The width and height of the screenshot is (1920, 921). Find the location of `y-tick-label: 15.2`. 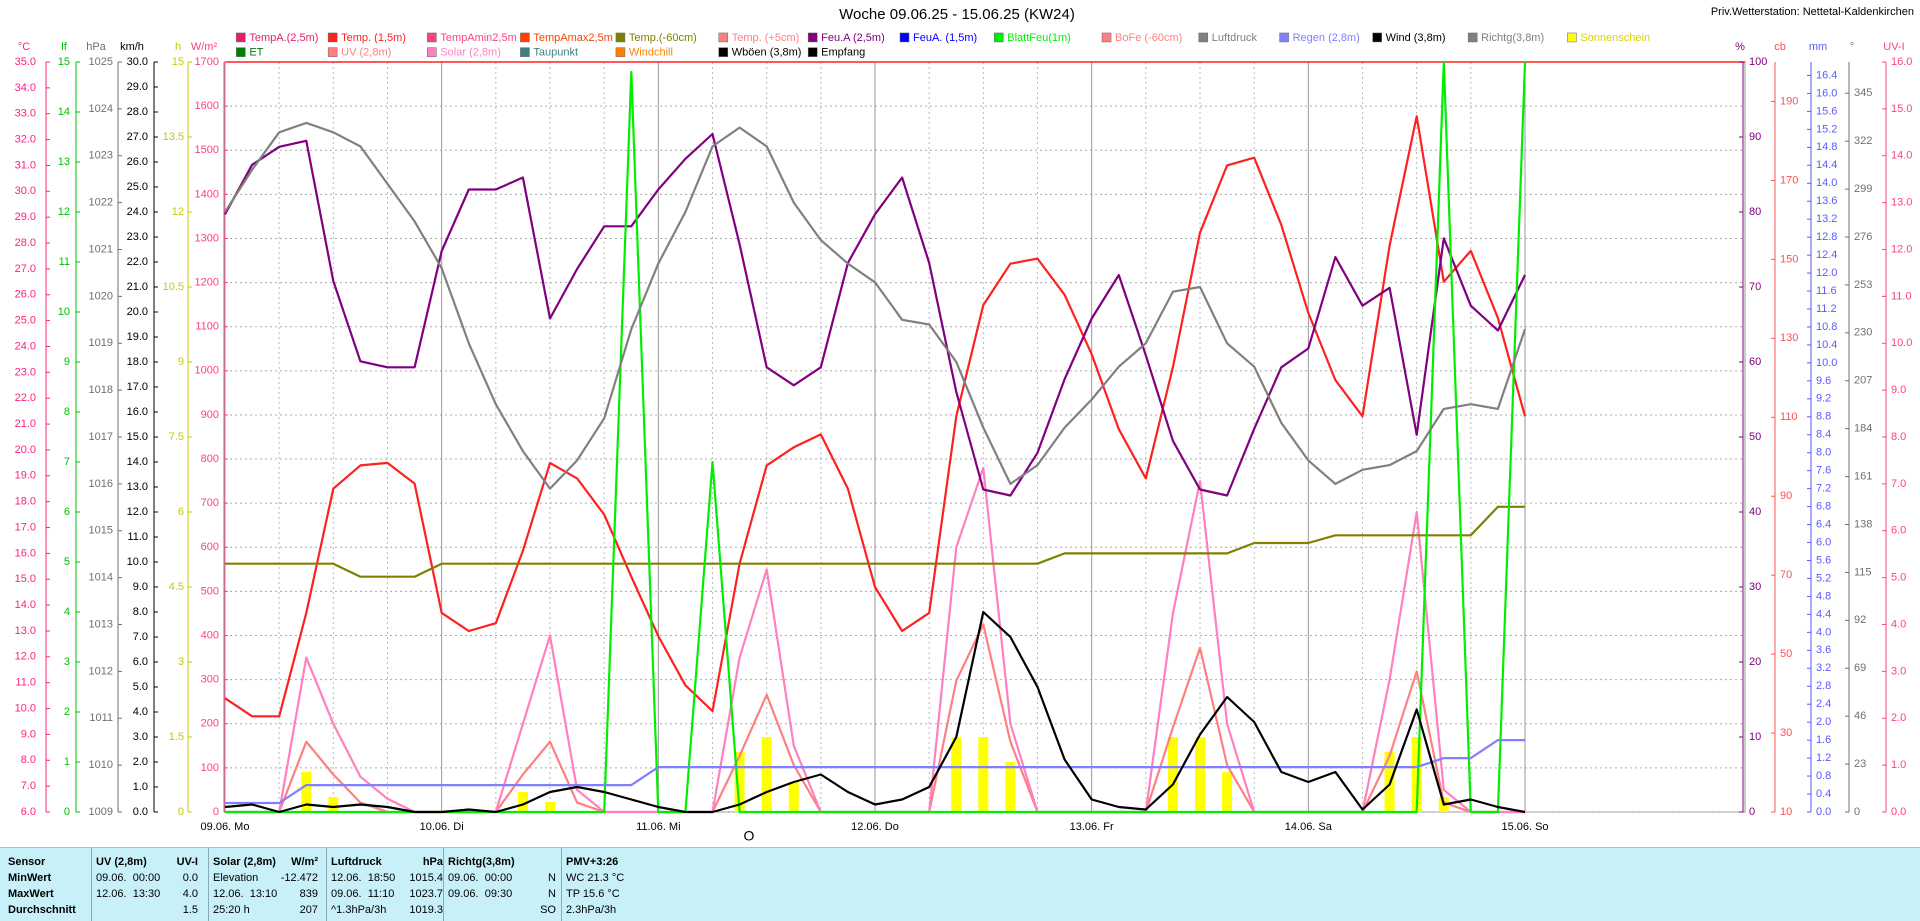

y-tick-label: 15.2 is located at coordinates (1826, 129).